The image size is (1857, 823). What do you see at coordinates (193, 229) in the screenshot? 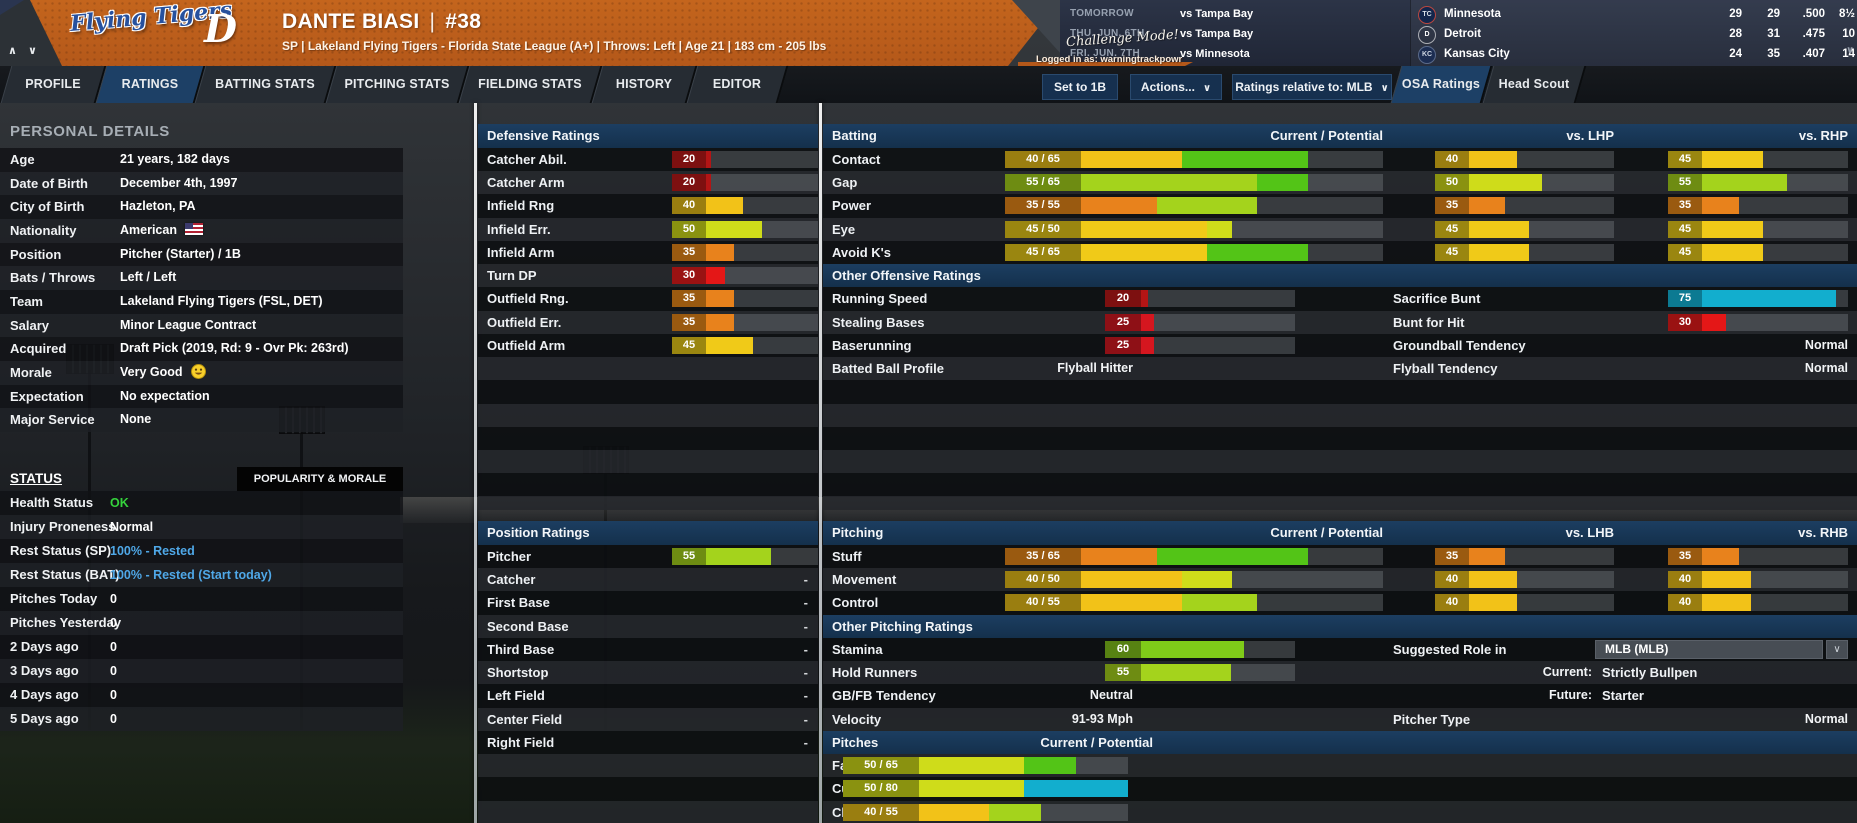
I see `us-flag-icon` at bounding box center [193, 229].